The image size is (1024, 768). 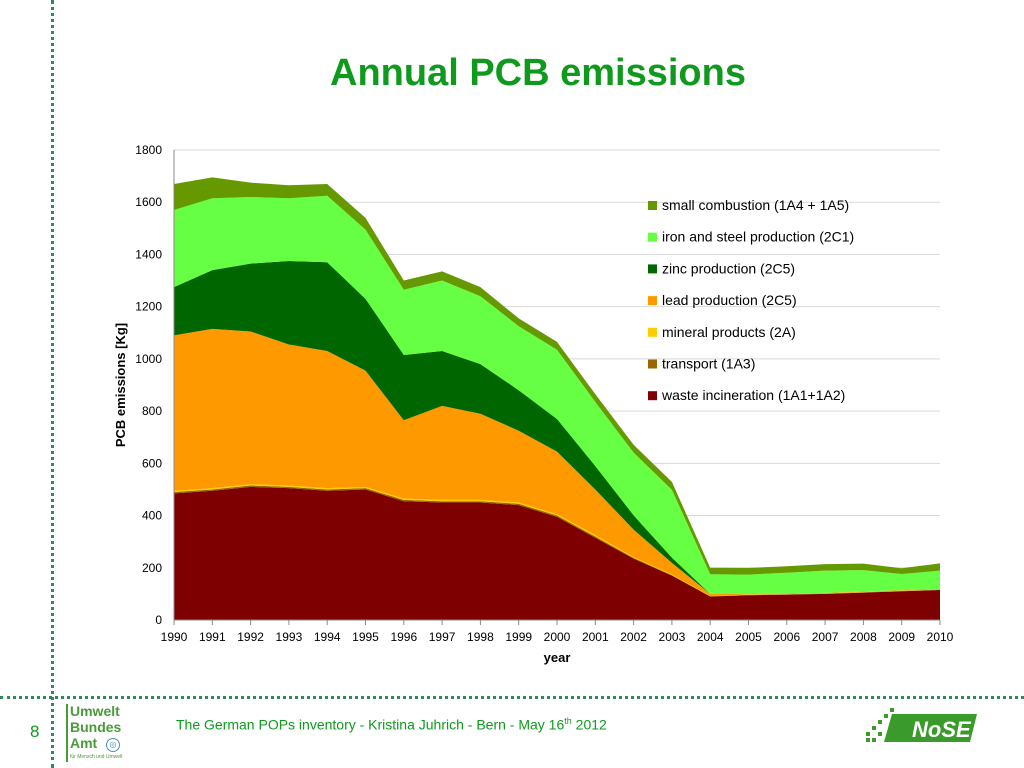 What do you see at coordinates (538, 73) in the screenshot?
I see `slide-title: Annual PCB emissions` at bounding box center [538, 73].